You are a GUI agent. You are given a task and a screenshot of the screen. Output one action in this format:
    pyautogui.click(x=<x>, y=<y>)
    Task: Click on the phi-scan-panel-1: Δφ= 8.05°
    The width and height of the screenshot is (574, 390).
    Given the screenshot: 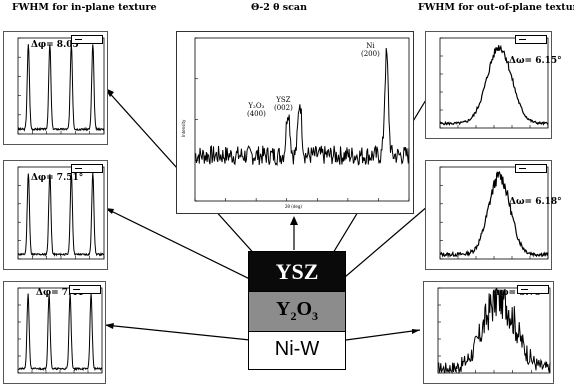 What is the action you would take?
    pyautogui.click(x=55, y=88)
    